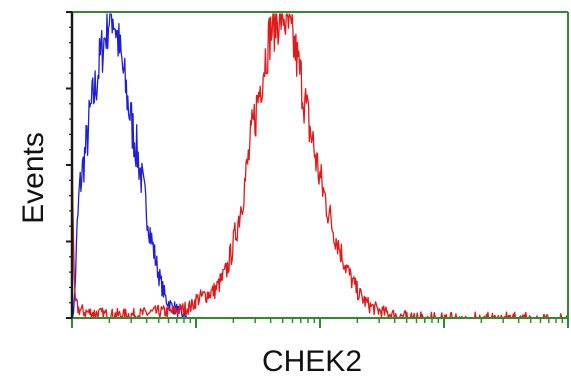 This screenshot has height=384, width=571. Describe the element at coordinates (33, 178) in the screenshot. I see `y-axis-title: Events` at that location.